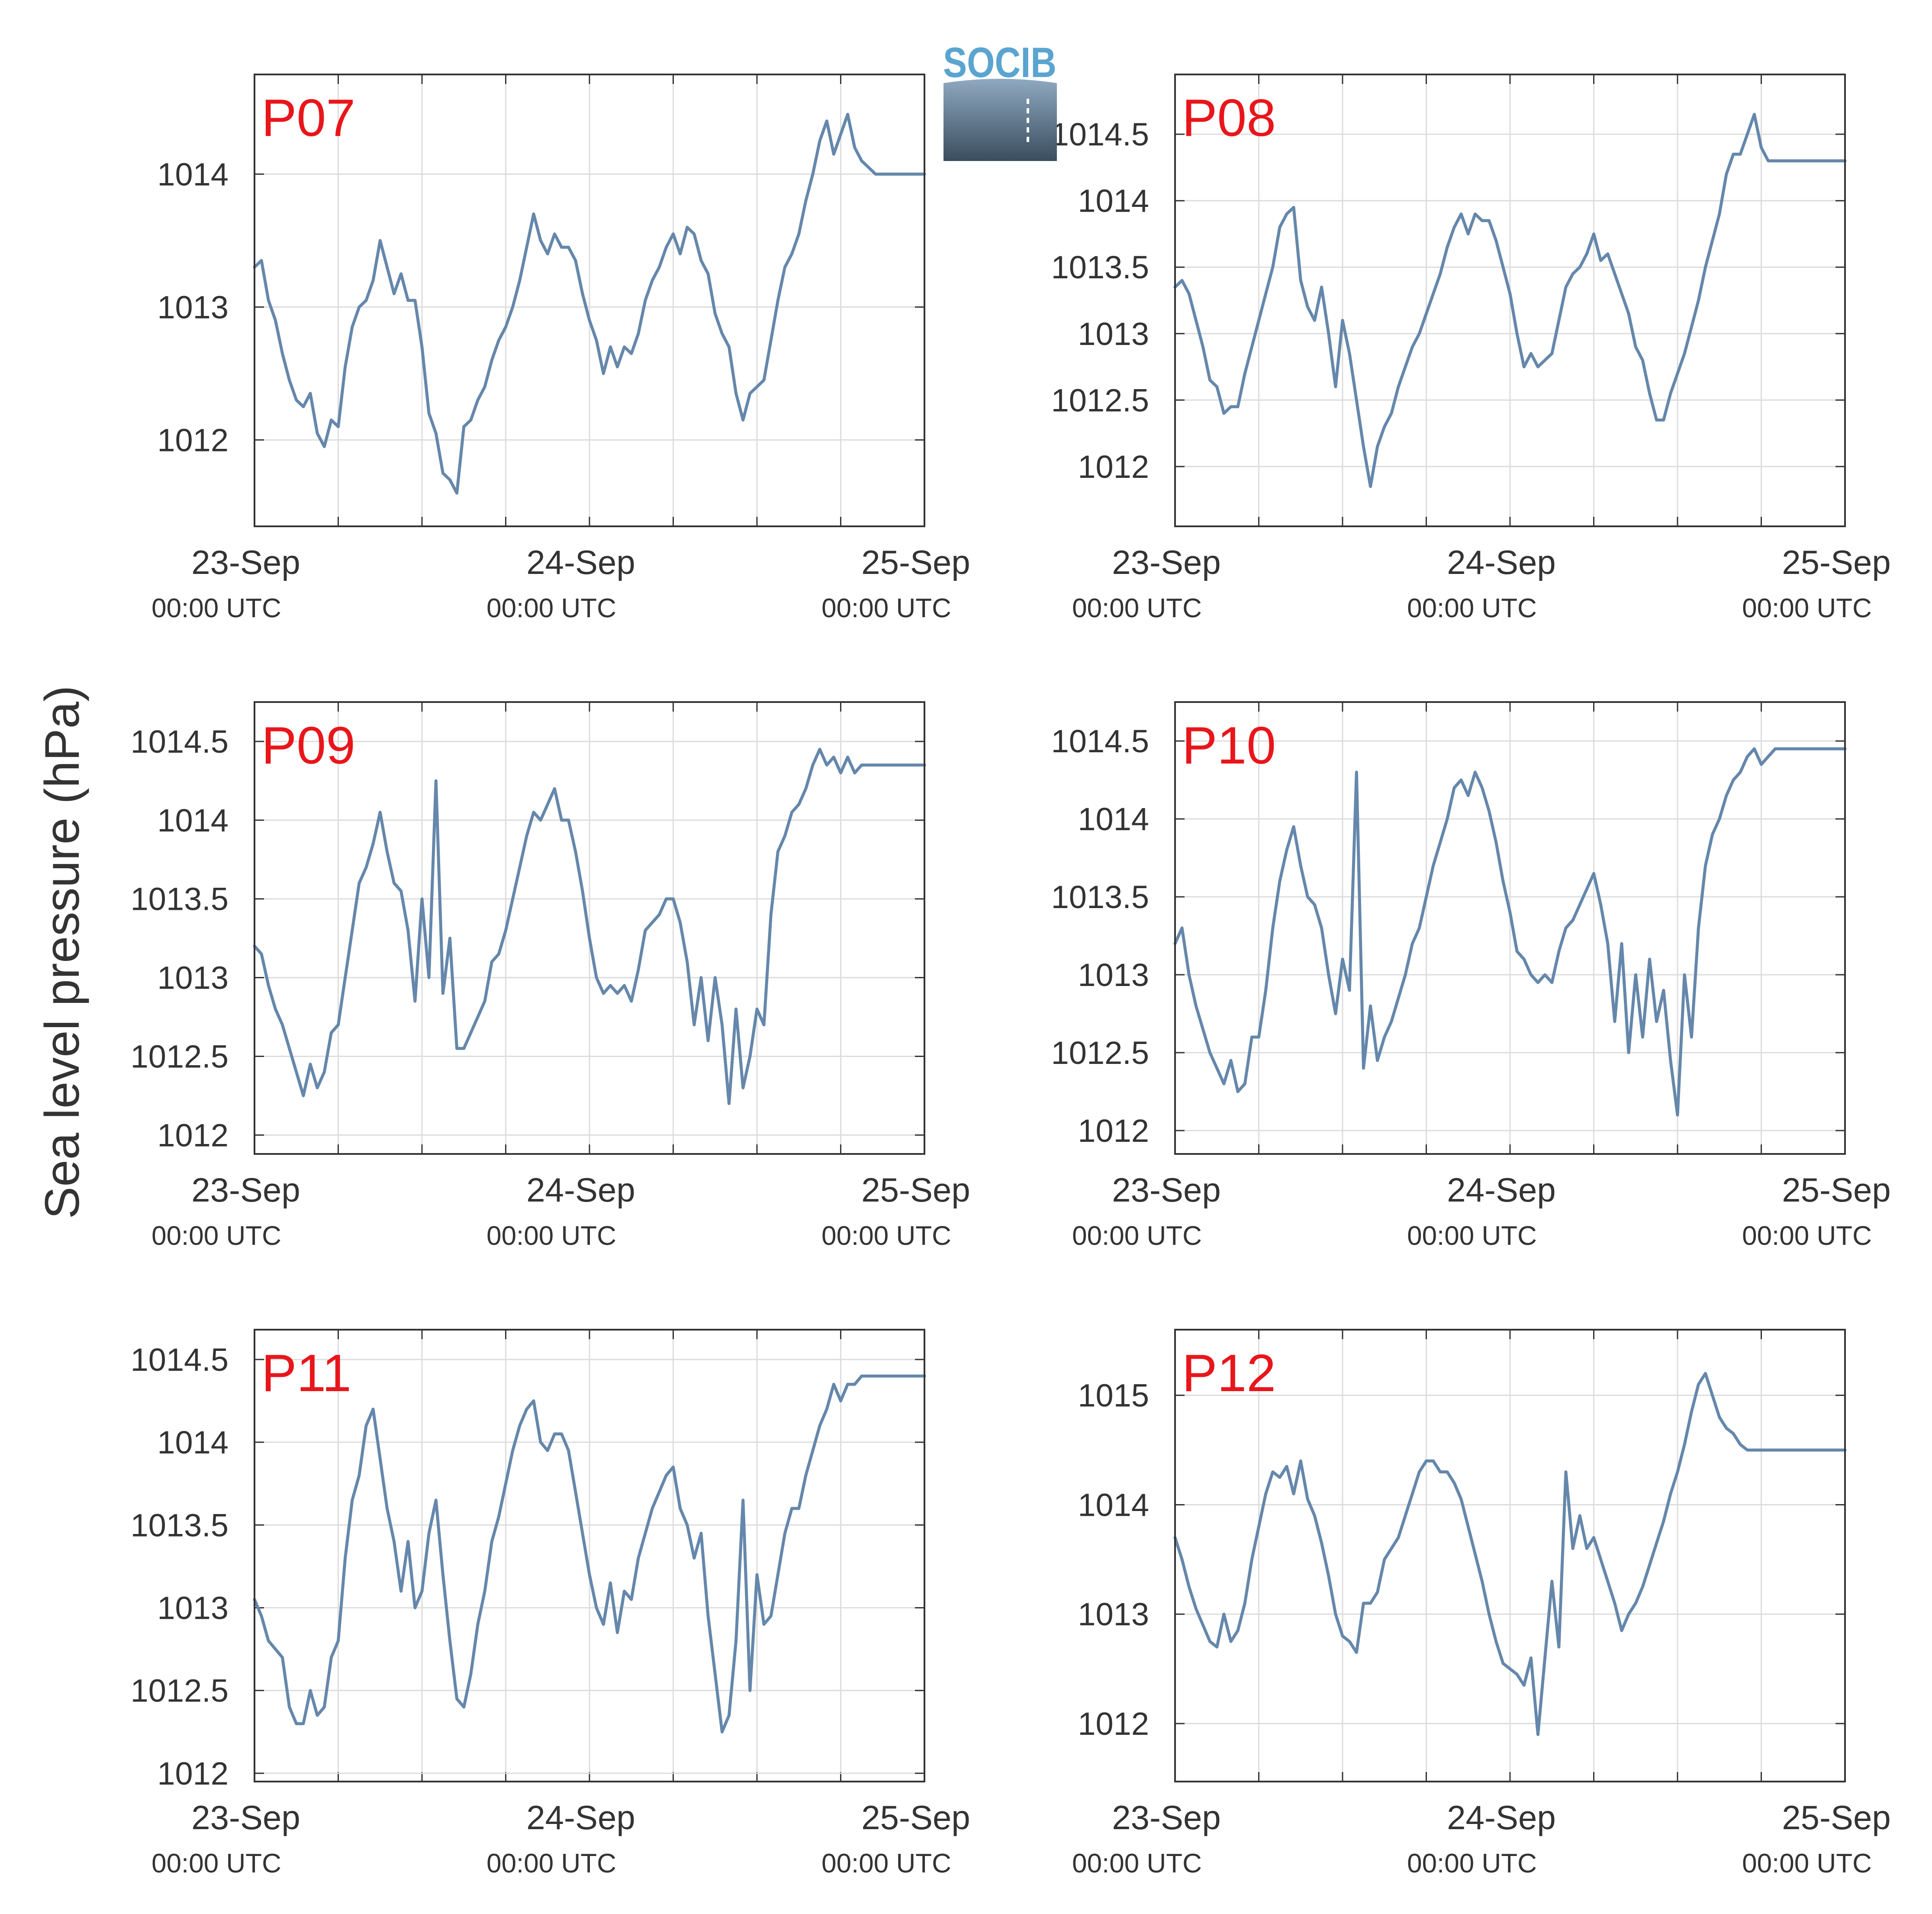 This screenshot has width=1932, height=1914. What do you see at coordinates (306, 1373) in the screenshot?
I see `panel-label: P11` at bounding box center [306, 1373].